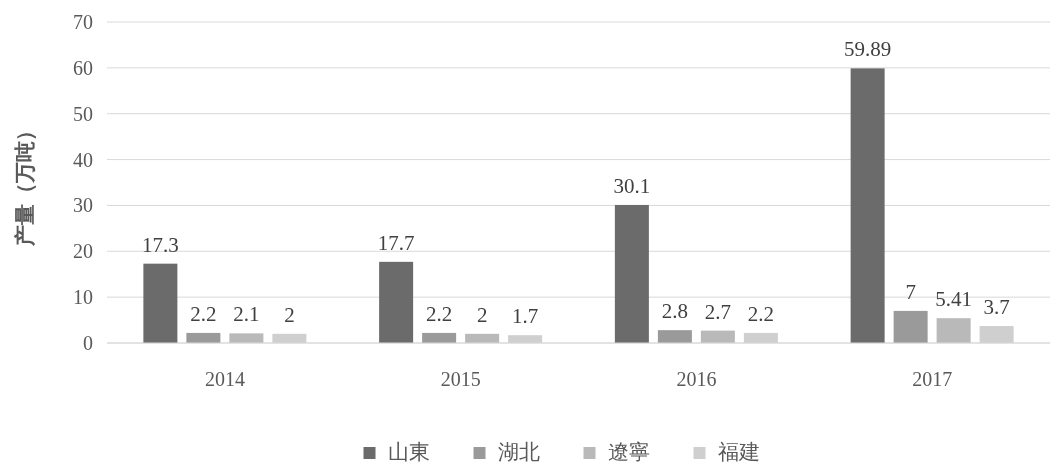  I want to click on legend-label: 遼寧, so click(628, 452).